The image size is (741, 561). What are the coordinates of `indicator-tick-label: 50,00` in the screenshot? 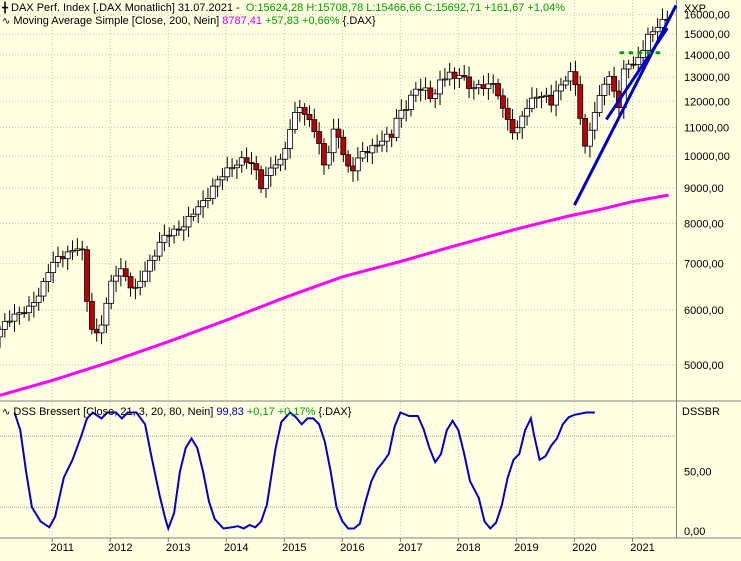 It's located at (698, 473).